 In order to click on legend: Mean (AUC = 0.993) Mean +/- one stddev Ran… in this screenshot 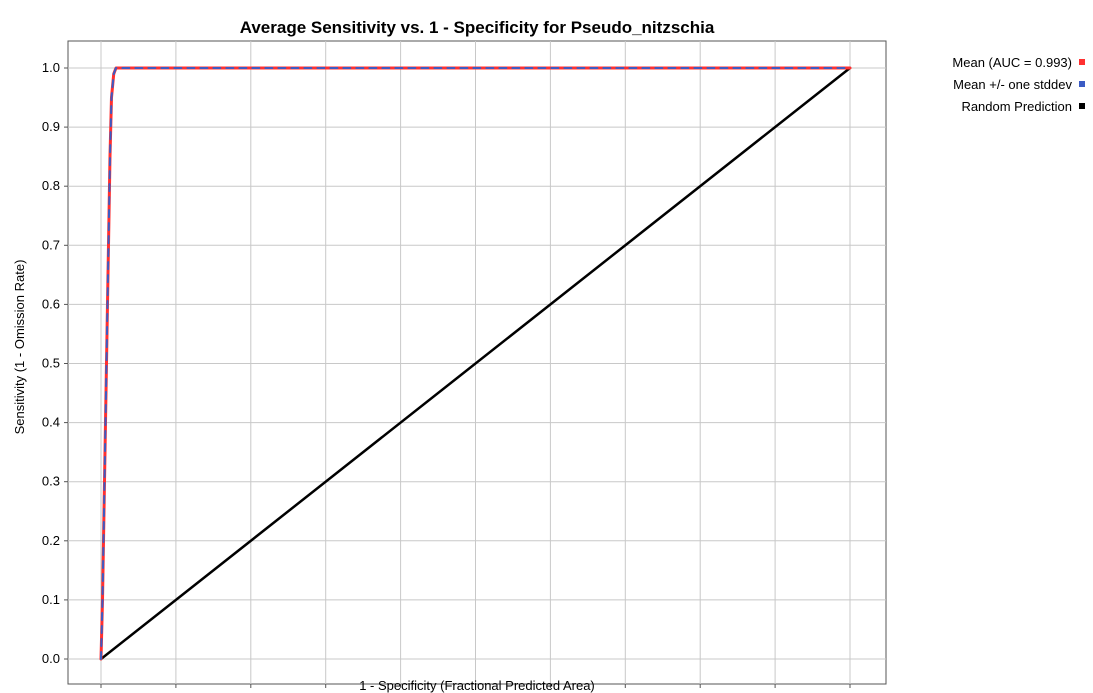, I will do `click(1018, 84)`.